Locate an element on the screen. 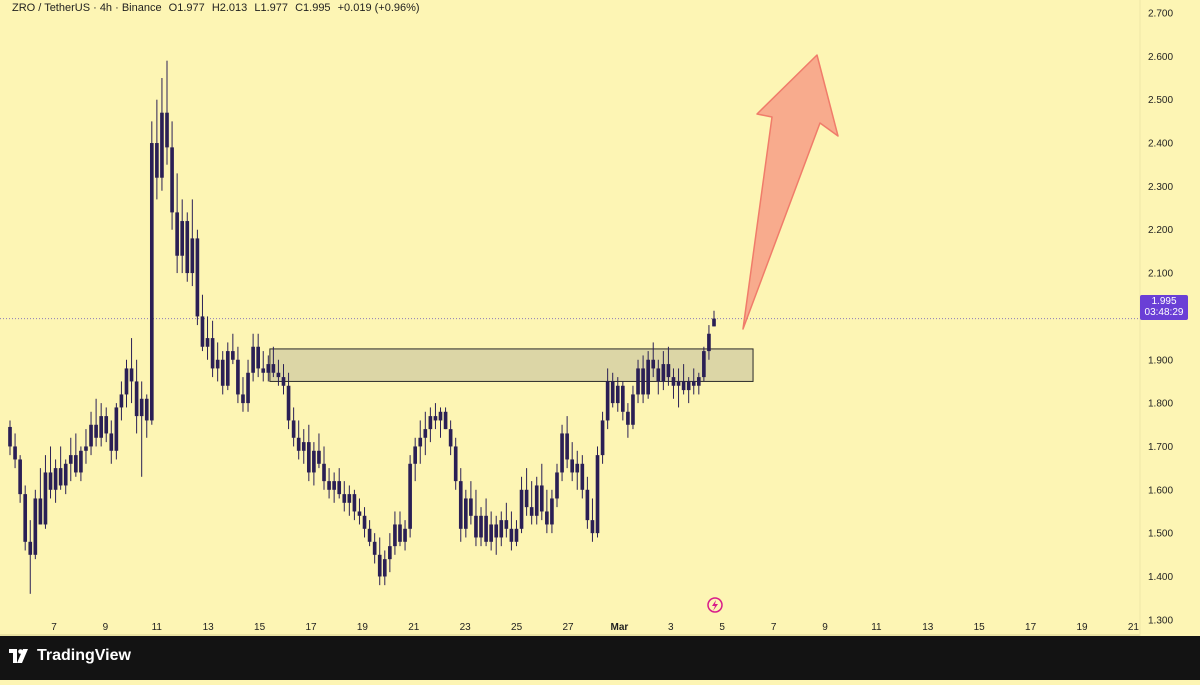 The height and width of the screenshot is (685, 1200). tradingview-logo: TradingView is located at coordinates (70, 656).